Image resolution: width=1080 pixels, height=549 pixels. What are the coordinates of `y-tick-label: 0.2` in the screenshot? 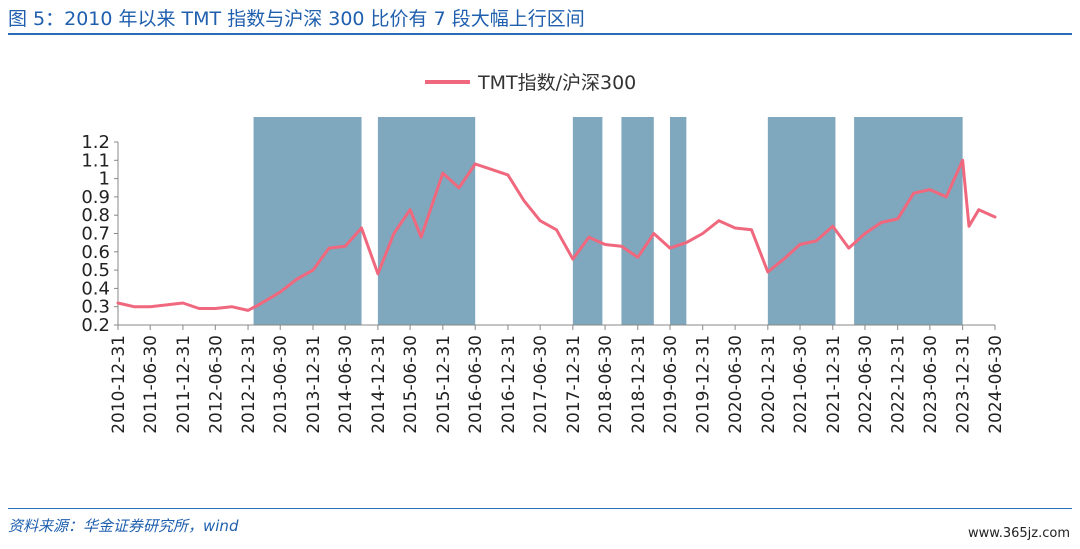 It's located at (95, 325).